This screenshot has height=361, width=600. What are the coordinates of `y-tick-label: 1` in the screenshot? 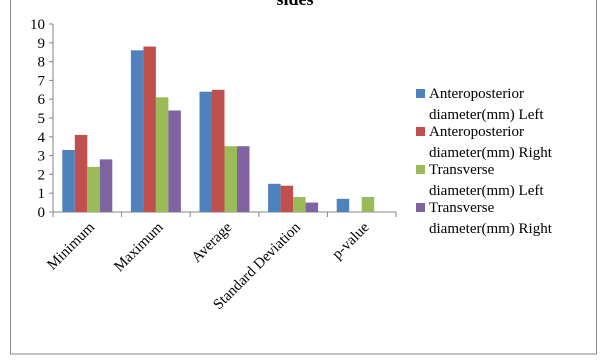 It's located at (42, 194).